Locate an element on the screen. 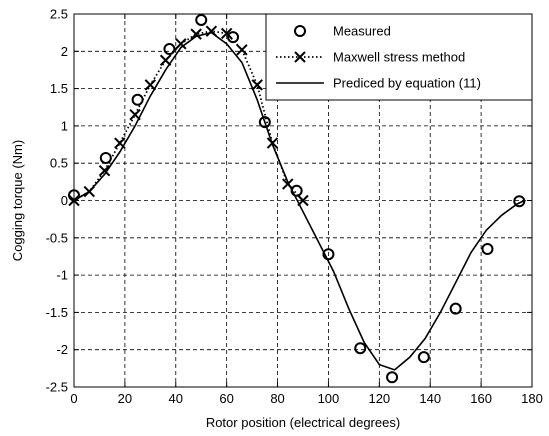 The image size is (549, 436). x-tick-label: 0 is located at coordinates (73, 398).